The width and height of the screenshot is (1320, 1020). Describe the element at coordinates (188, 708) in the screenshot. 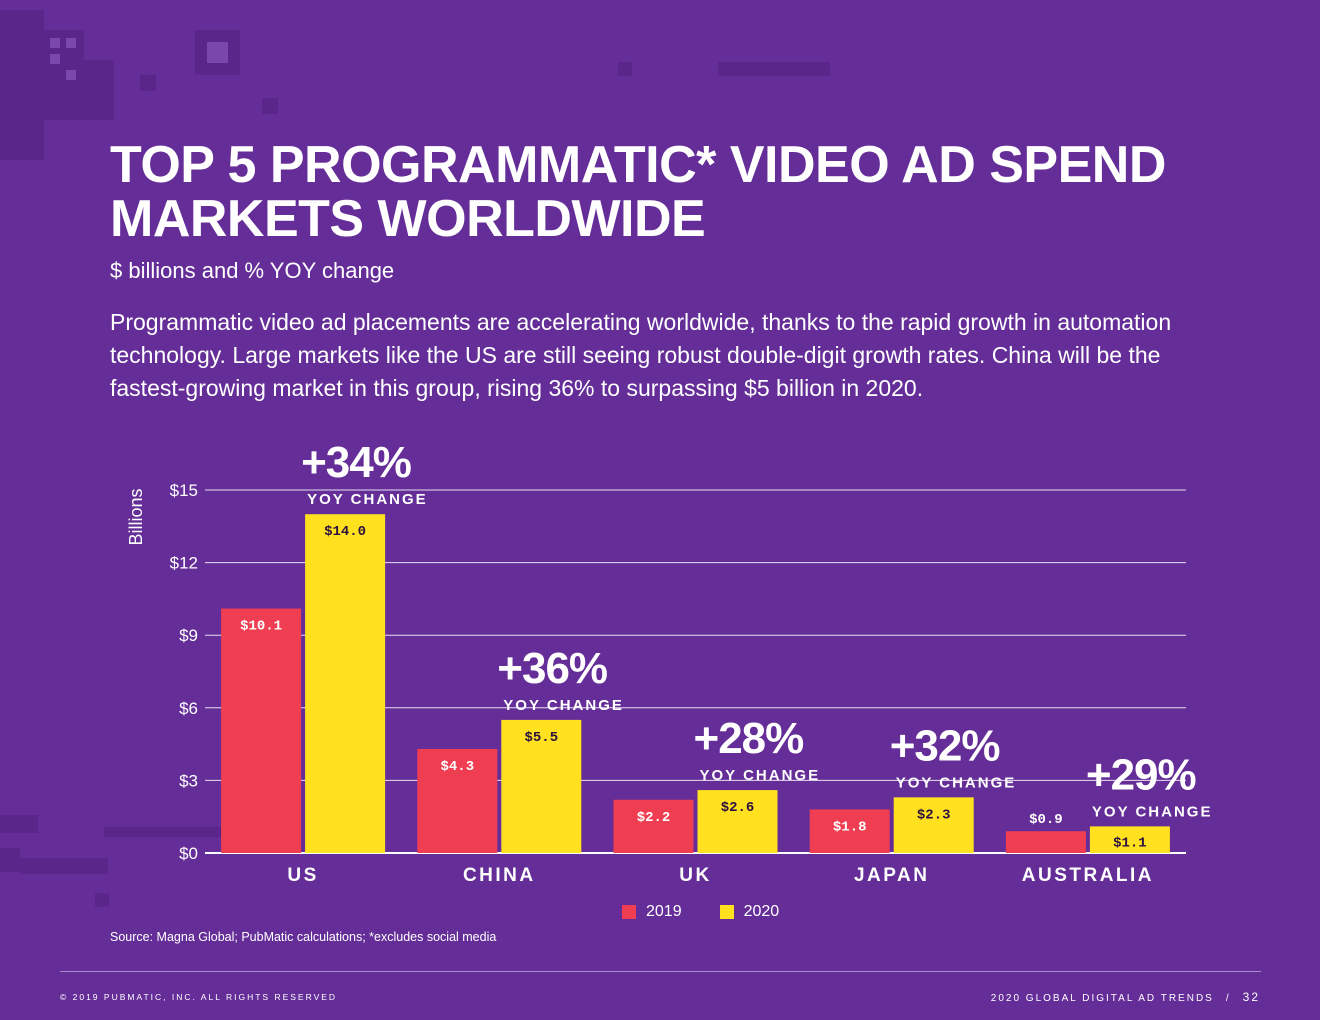

I see `y-tick-label: $6` at that location.